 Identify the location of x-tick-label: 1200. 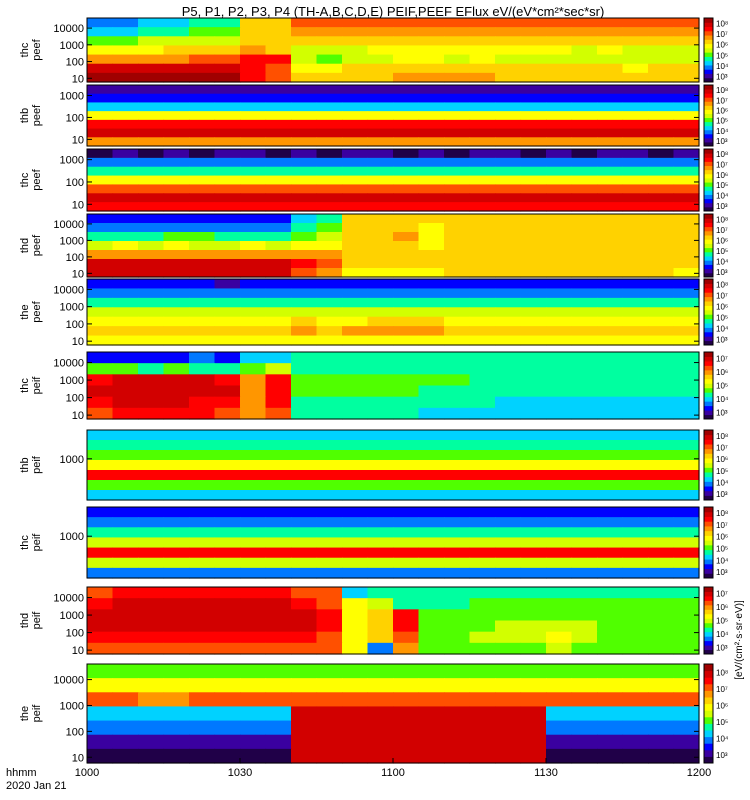
(699, 773).